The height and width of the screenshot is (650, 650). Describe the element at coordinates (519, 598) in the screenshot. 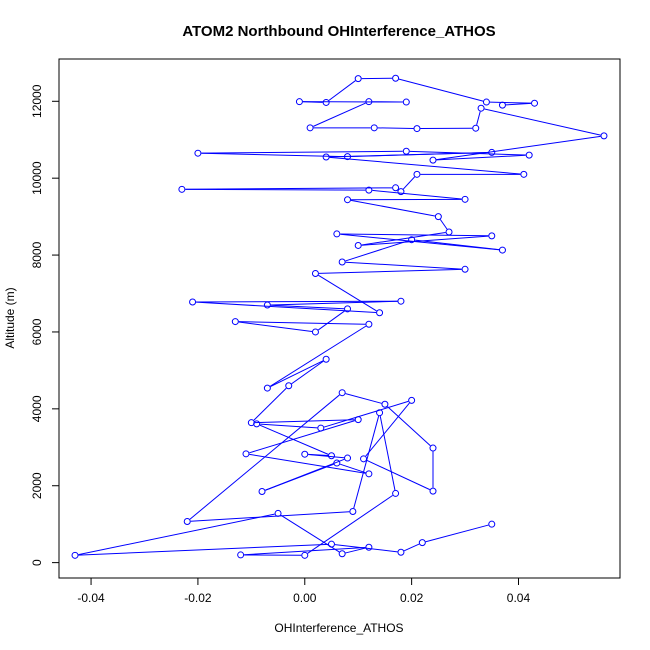

I see `x-tick-label: 0.04` at that location.